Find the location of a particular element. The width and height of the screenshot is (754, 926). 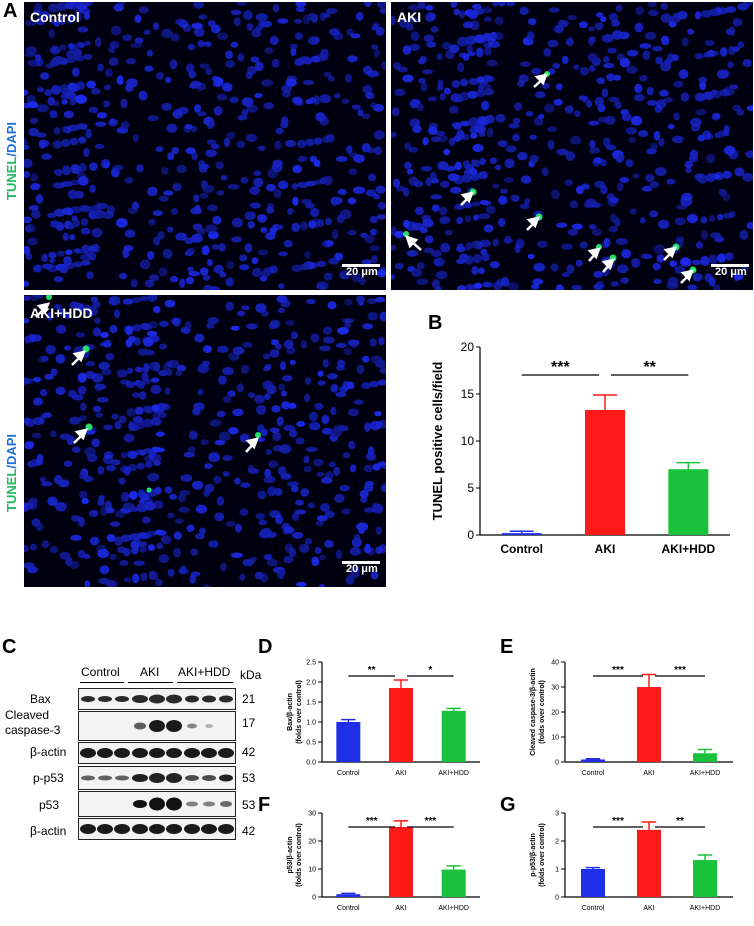

micrograph-label: Control is located at coordinates (55, 17).